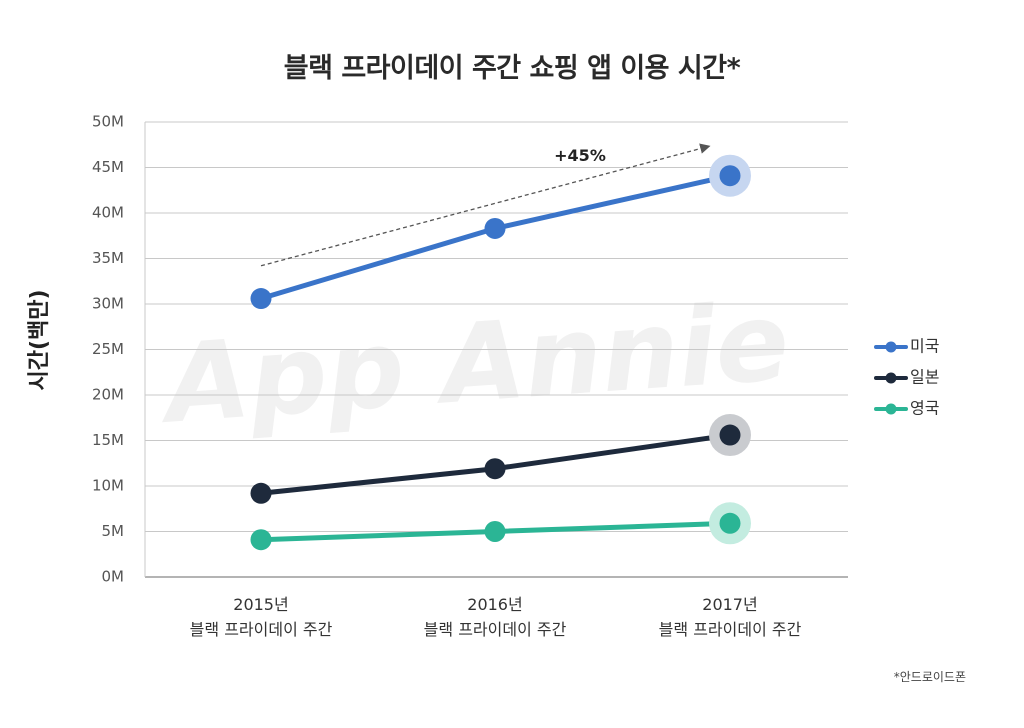  What do you see at coordinates (260, 604) in the screenshot?
I see `x-tick-label: 2015년` at bounding box center [260, 604].